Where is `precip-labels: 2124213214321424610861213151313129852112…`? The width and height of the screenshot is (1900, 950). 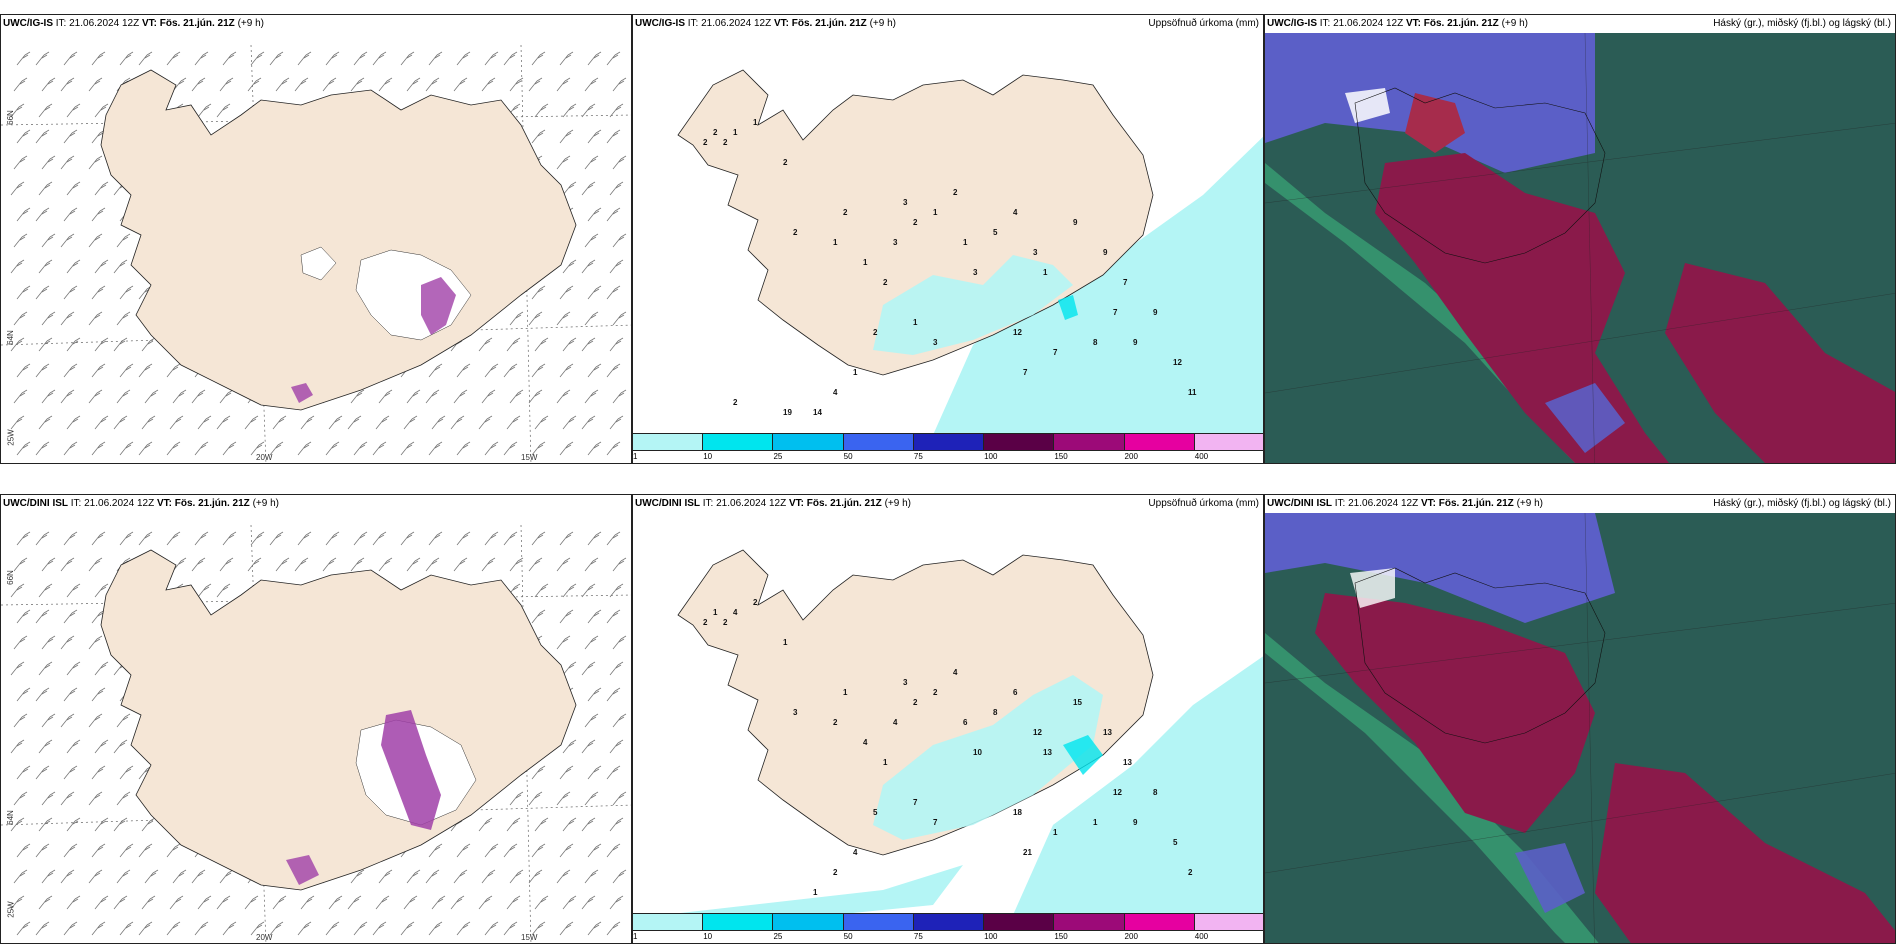 precip-labels: 2124213214321424610861213151313129852112… is located at coordinates (948, 747).